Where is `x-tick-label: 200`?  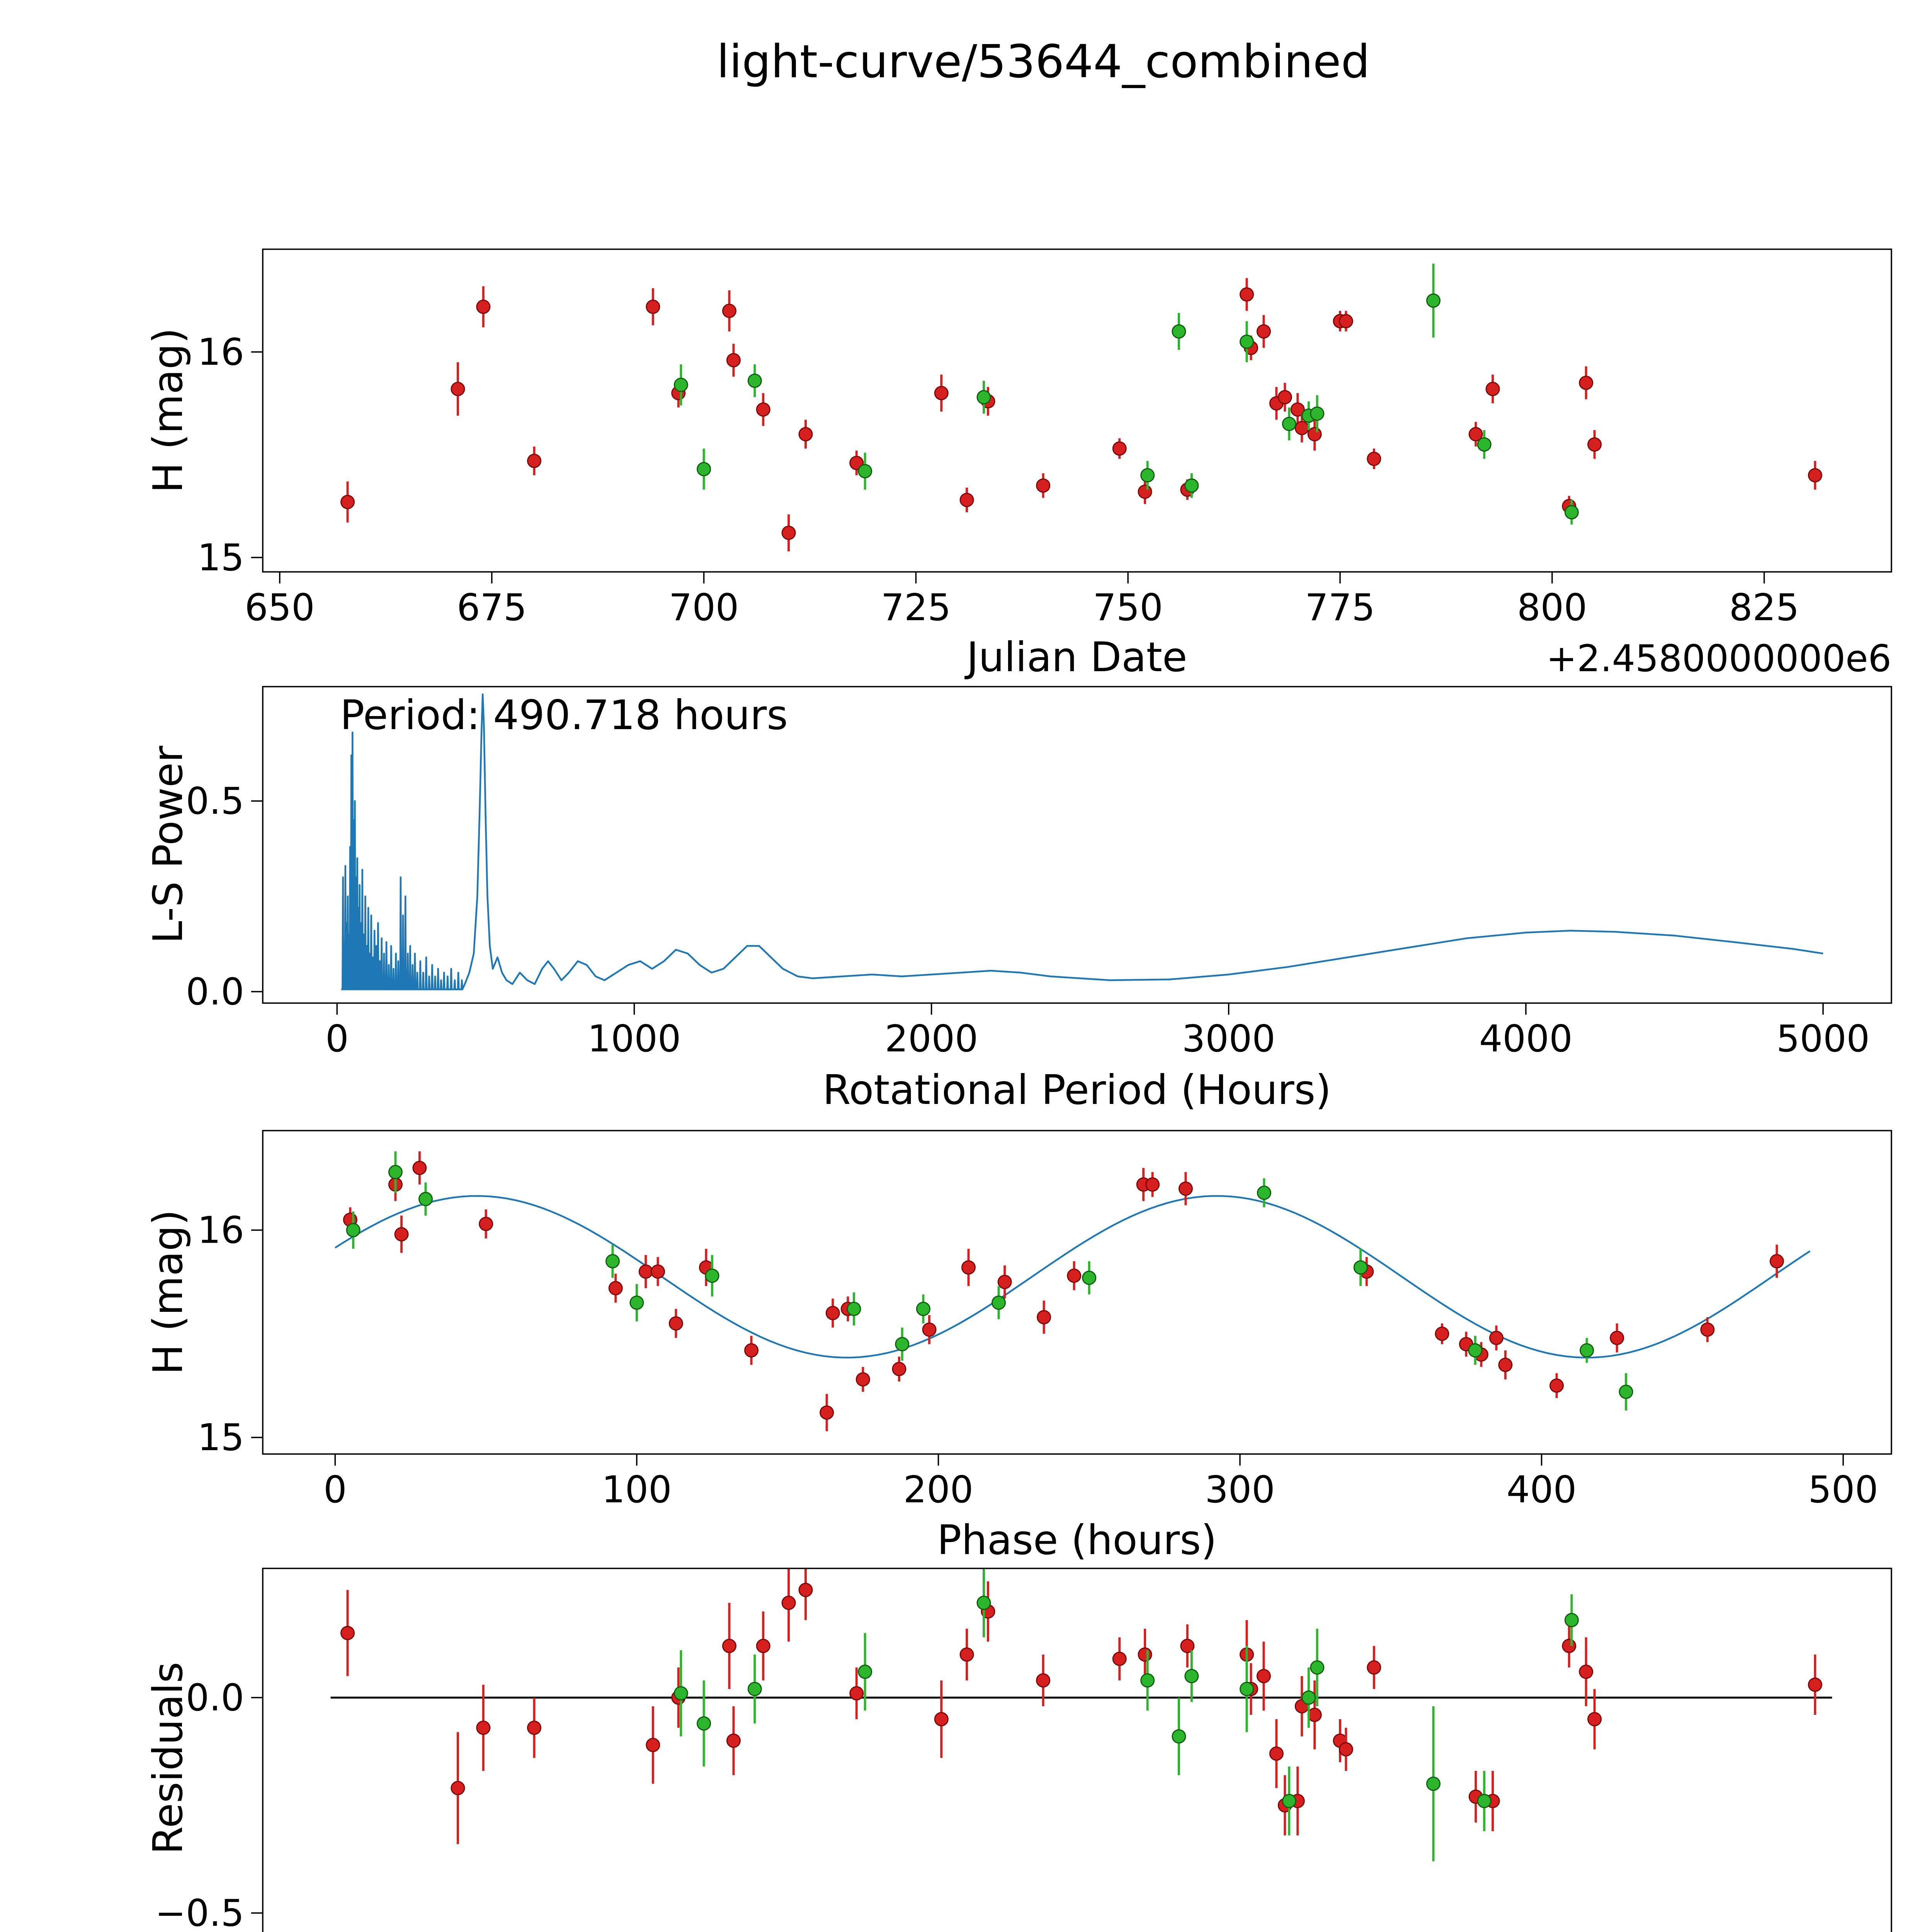
x-tick-label: 200 is located at coordinates (938, 1490).